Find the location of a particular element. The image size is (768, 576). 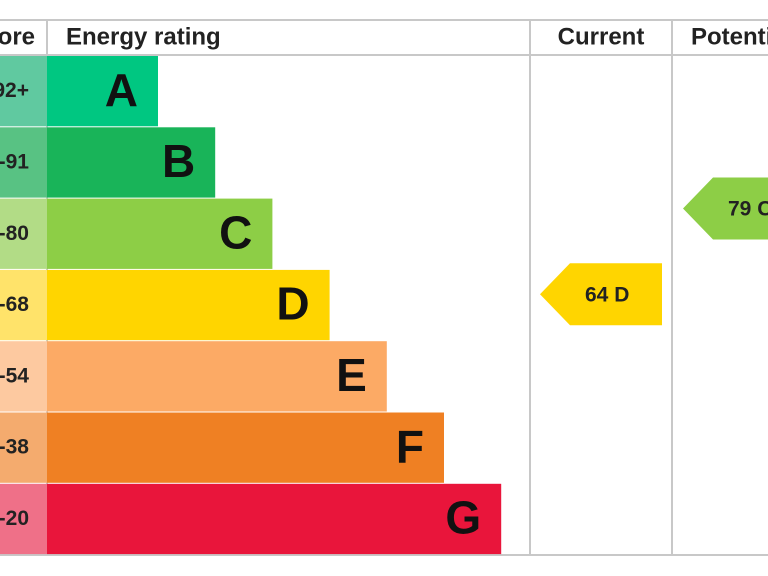

score-range: 1-20 is located at coordinates (14, 518).